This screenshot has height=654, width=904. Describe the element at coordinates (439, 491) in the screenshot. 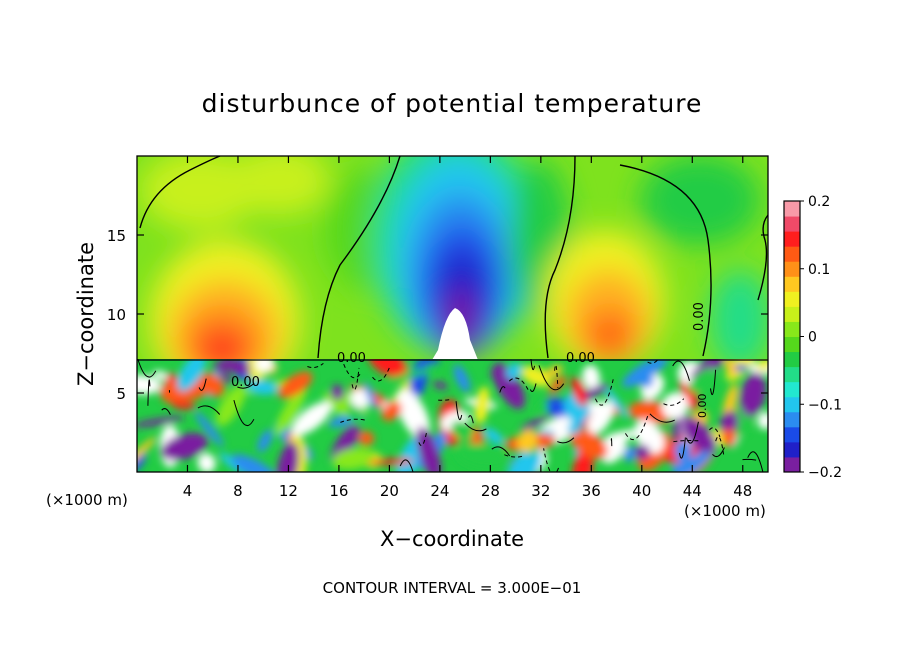

I see `x-tick-label: 24` at that location.